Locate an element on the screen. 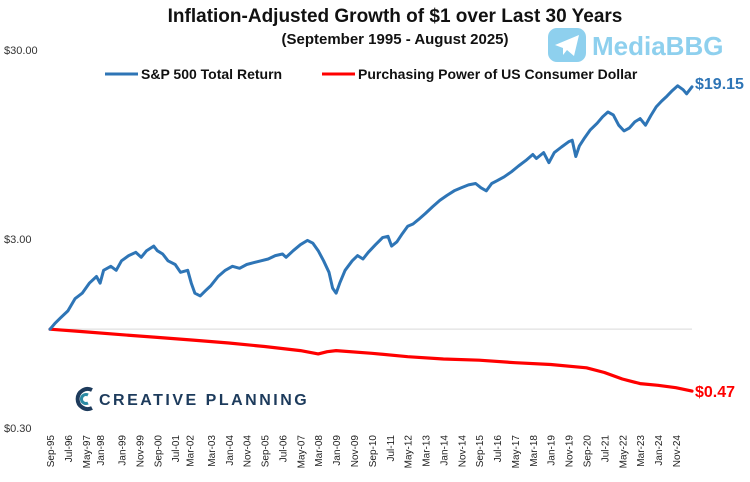  end-label-cpi: $0.47 is located at coordinates (715, 392).